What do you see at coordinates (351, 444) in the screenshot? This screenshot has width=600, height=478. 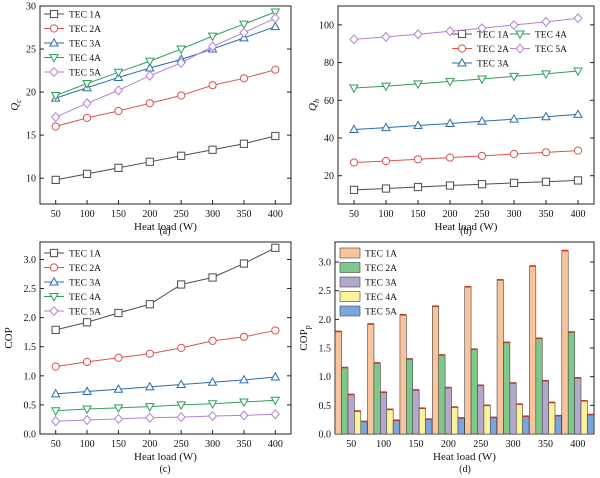 I see `x-tick-label: 50` at bounding box center [351, 444].